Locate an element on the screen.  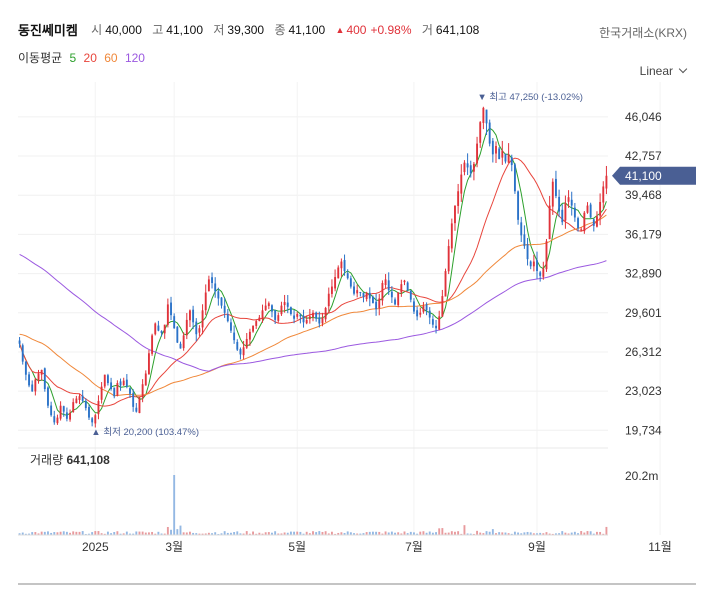
change-up-icon: ▲ is located at coordinates (340, 29).